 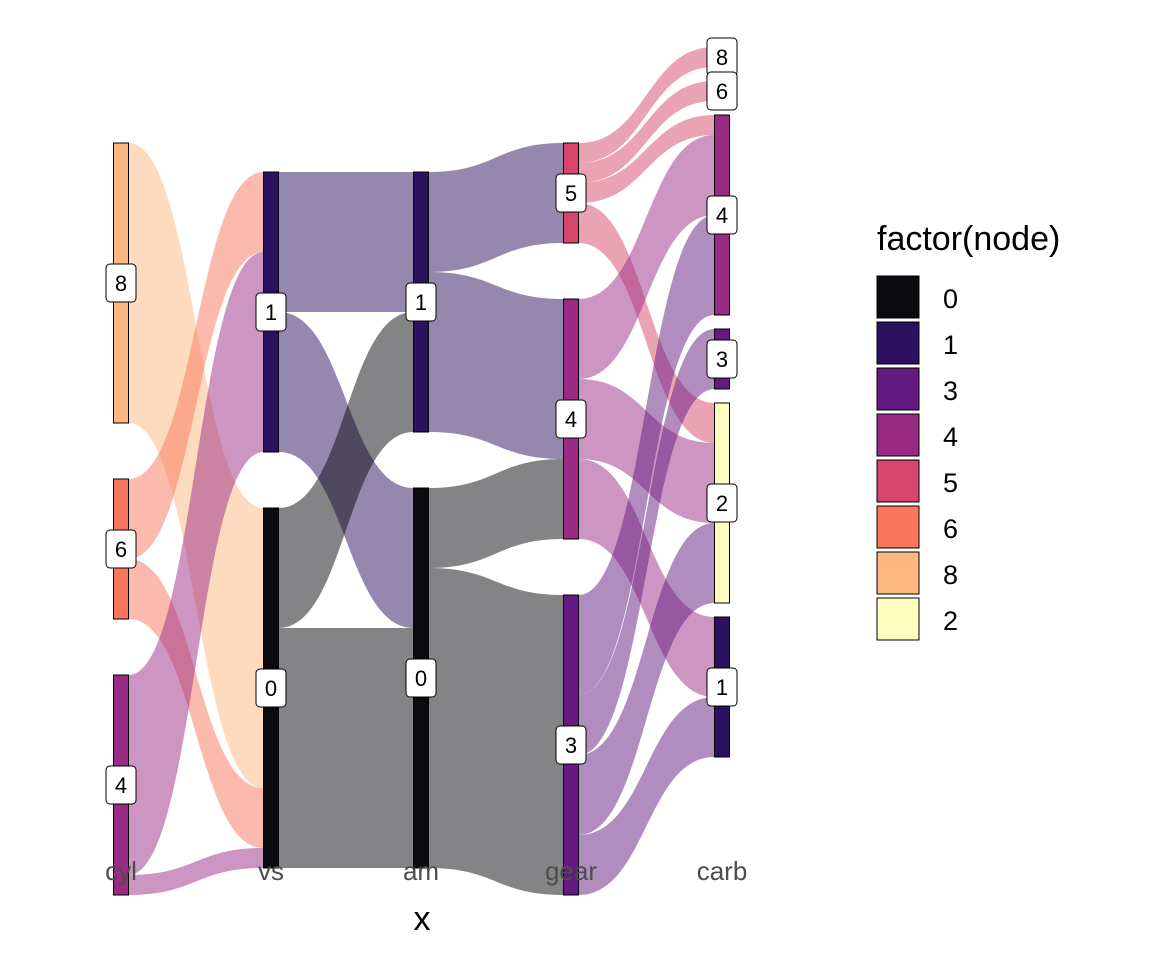 What do you see at coordinates (950, 621) in the screenshot?
I see `legend-label: 2` at bounding box center [950, 621].